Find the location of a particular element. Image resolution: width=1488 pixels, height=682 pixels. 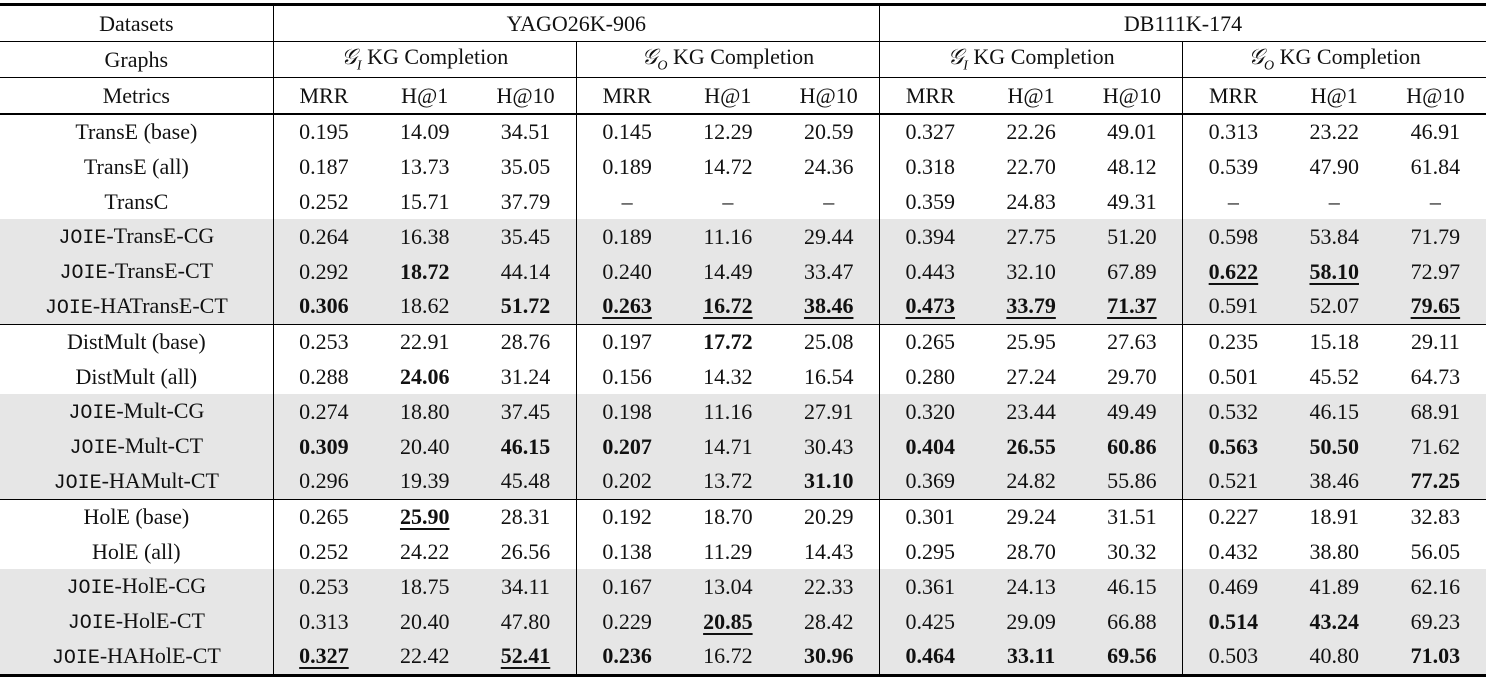

value-cell: 56.05 is located at coordinates (1435, 552).